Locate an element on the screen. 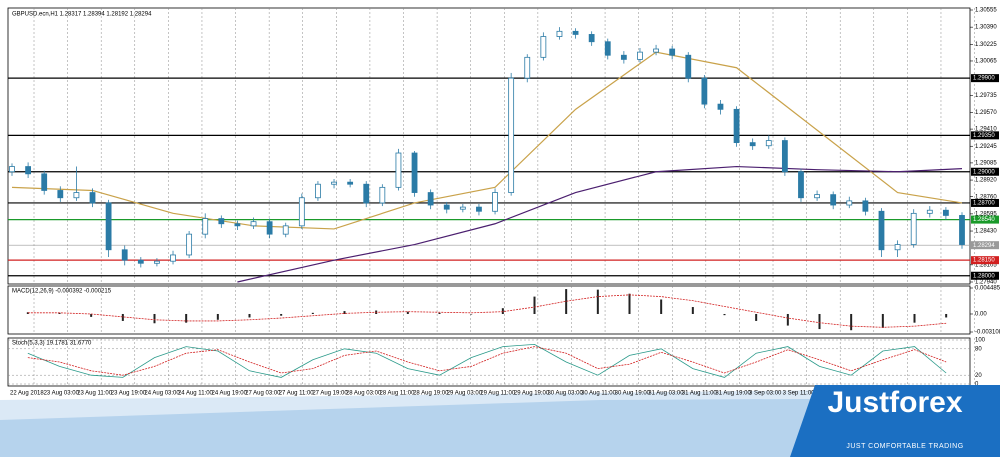  y-tick-label: 20 is located at coordinates (978, 376).